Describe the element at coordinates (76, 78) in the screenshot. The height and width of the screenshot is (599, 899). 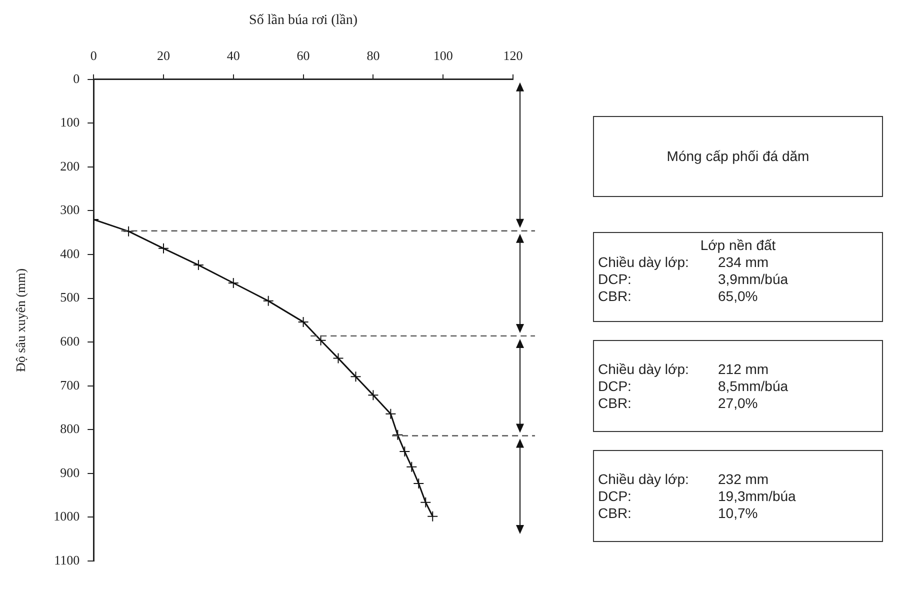
I see `y-tick-label: 0` at that location.